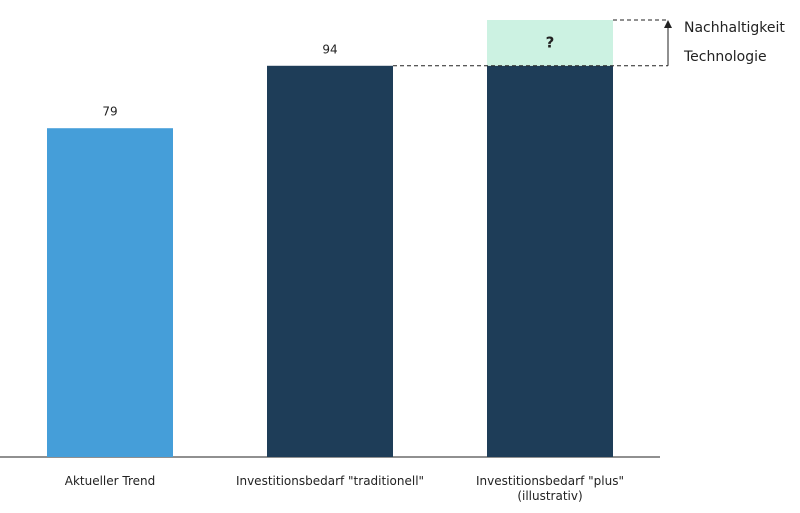 The height and width of the screenshot is (513, 800). I want to click on arrow-head, so click(668, 24).